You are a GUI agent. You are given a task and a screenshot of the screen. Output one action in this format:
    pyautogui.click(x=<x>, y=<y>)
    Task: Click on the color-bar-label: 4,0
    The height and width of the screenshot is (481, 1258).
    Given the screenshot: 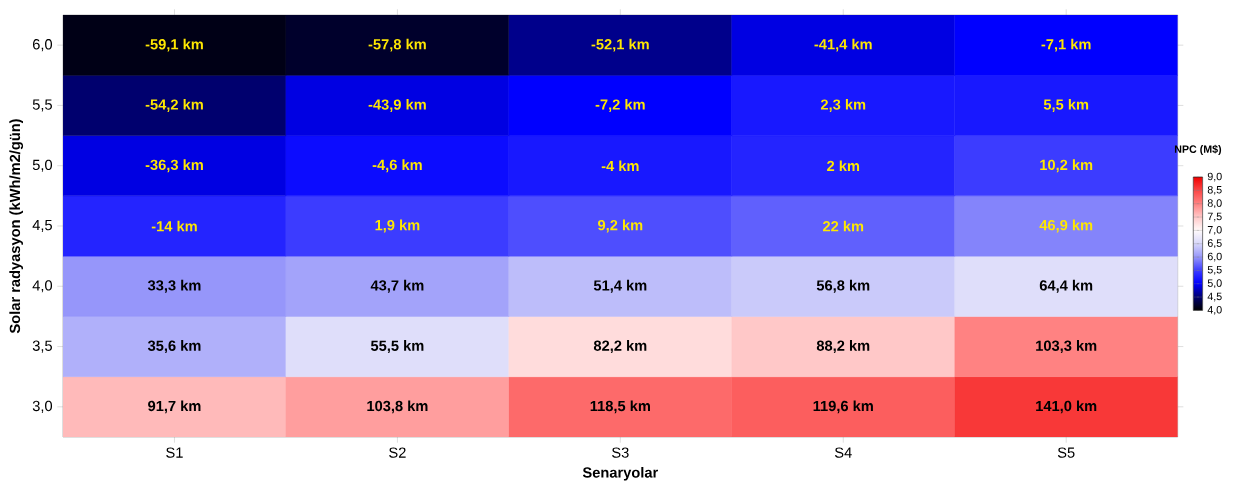 What is the action you would take?
    pyautogui.click(x=1214, y=310)
    